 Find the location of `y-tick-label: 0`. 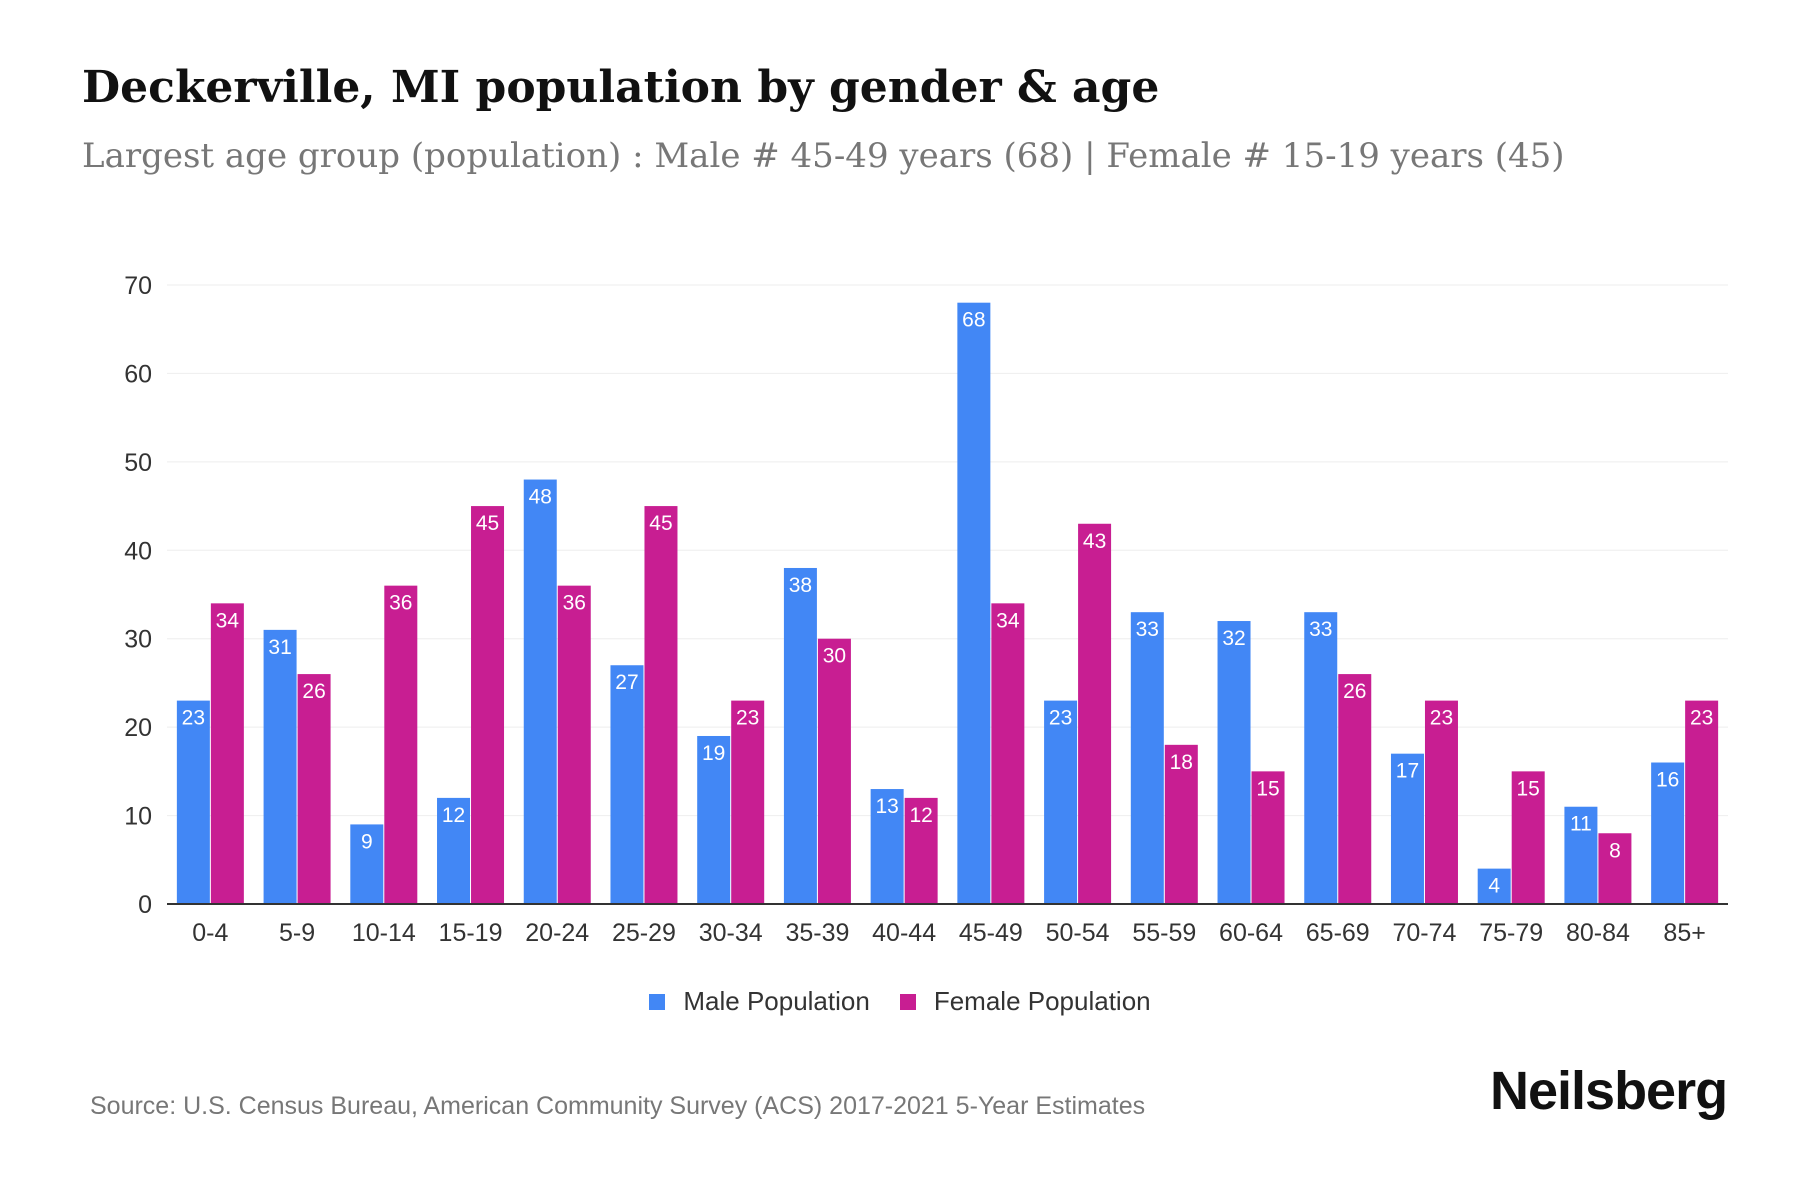

y-tick-label: 0 is located at coordinates (145, 905).